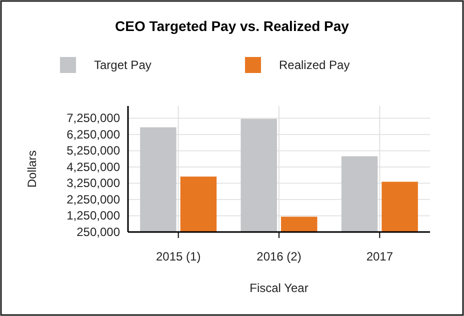 This screenshot has height=316, width=464. Describe the element at coordinates (123, 65) in the screenshot. I see `legend-label: Target Pay` at that location.